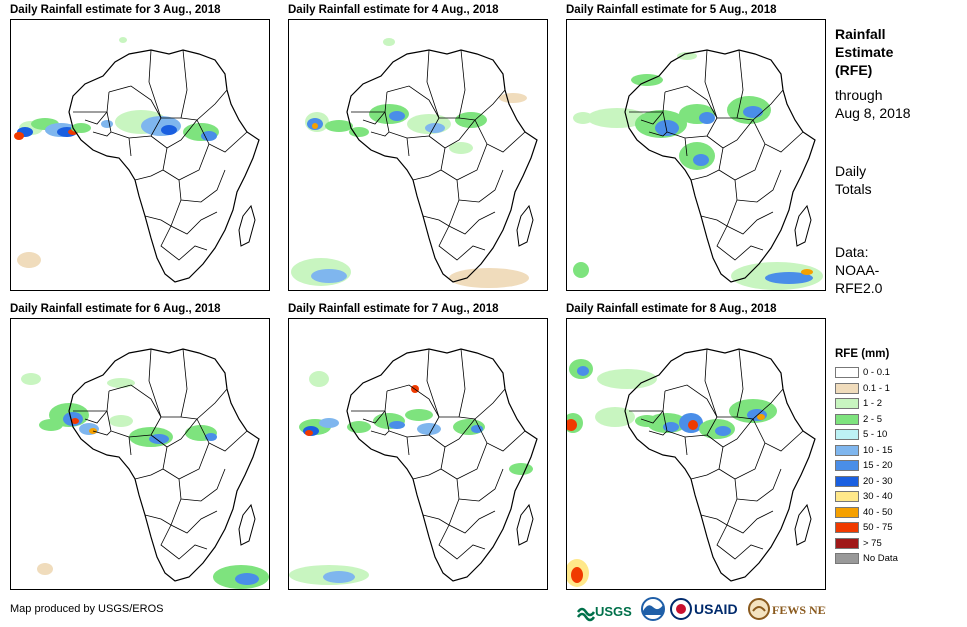  I want to click on usgs-logo: USGS, so click(606, 609).